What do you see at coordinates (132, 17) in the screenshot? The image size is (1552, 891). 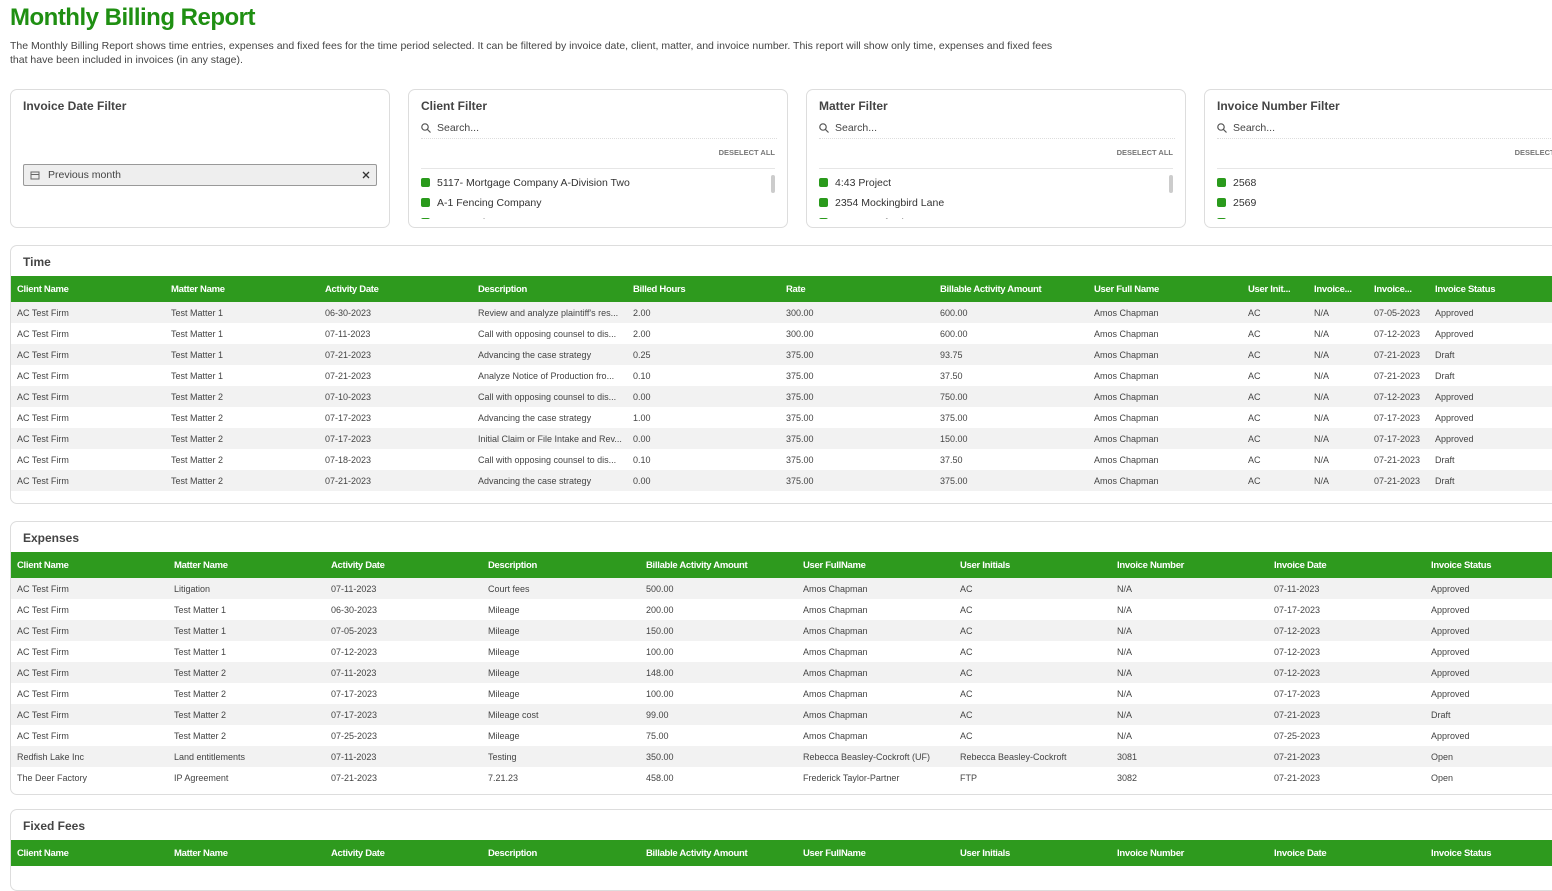 I see `report-title: Monthly Billing Report` at bounding box center [132, 17].